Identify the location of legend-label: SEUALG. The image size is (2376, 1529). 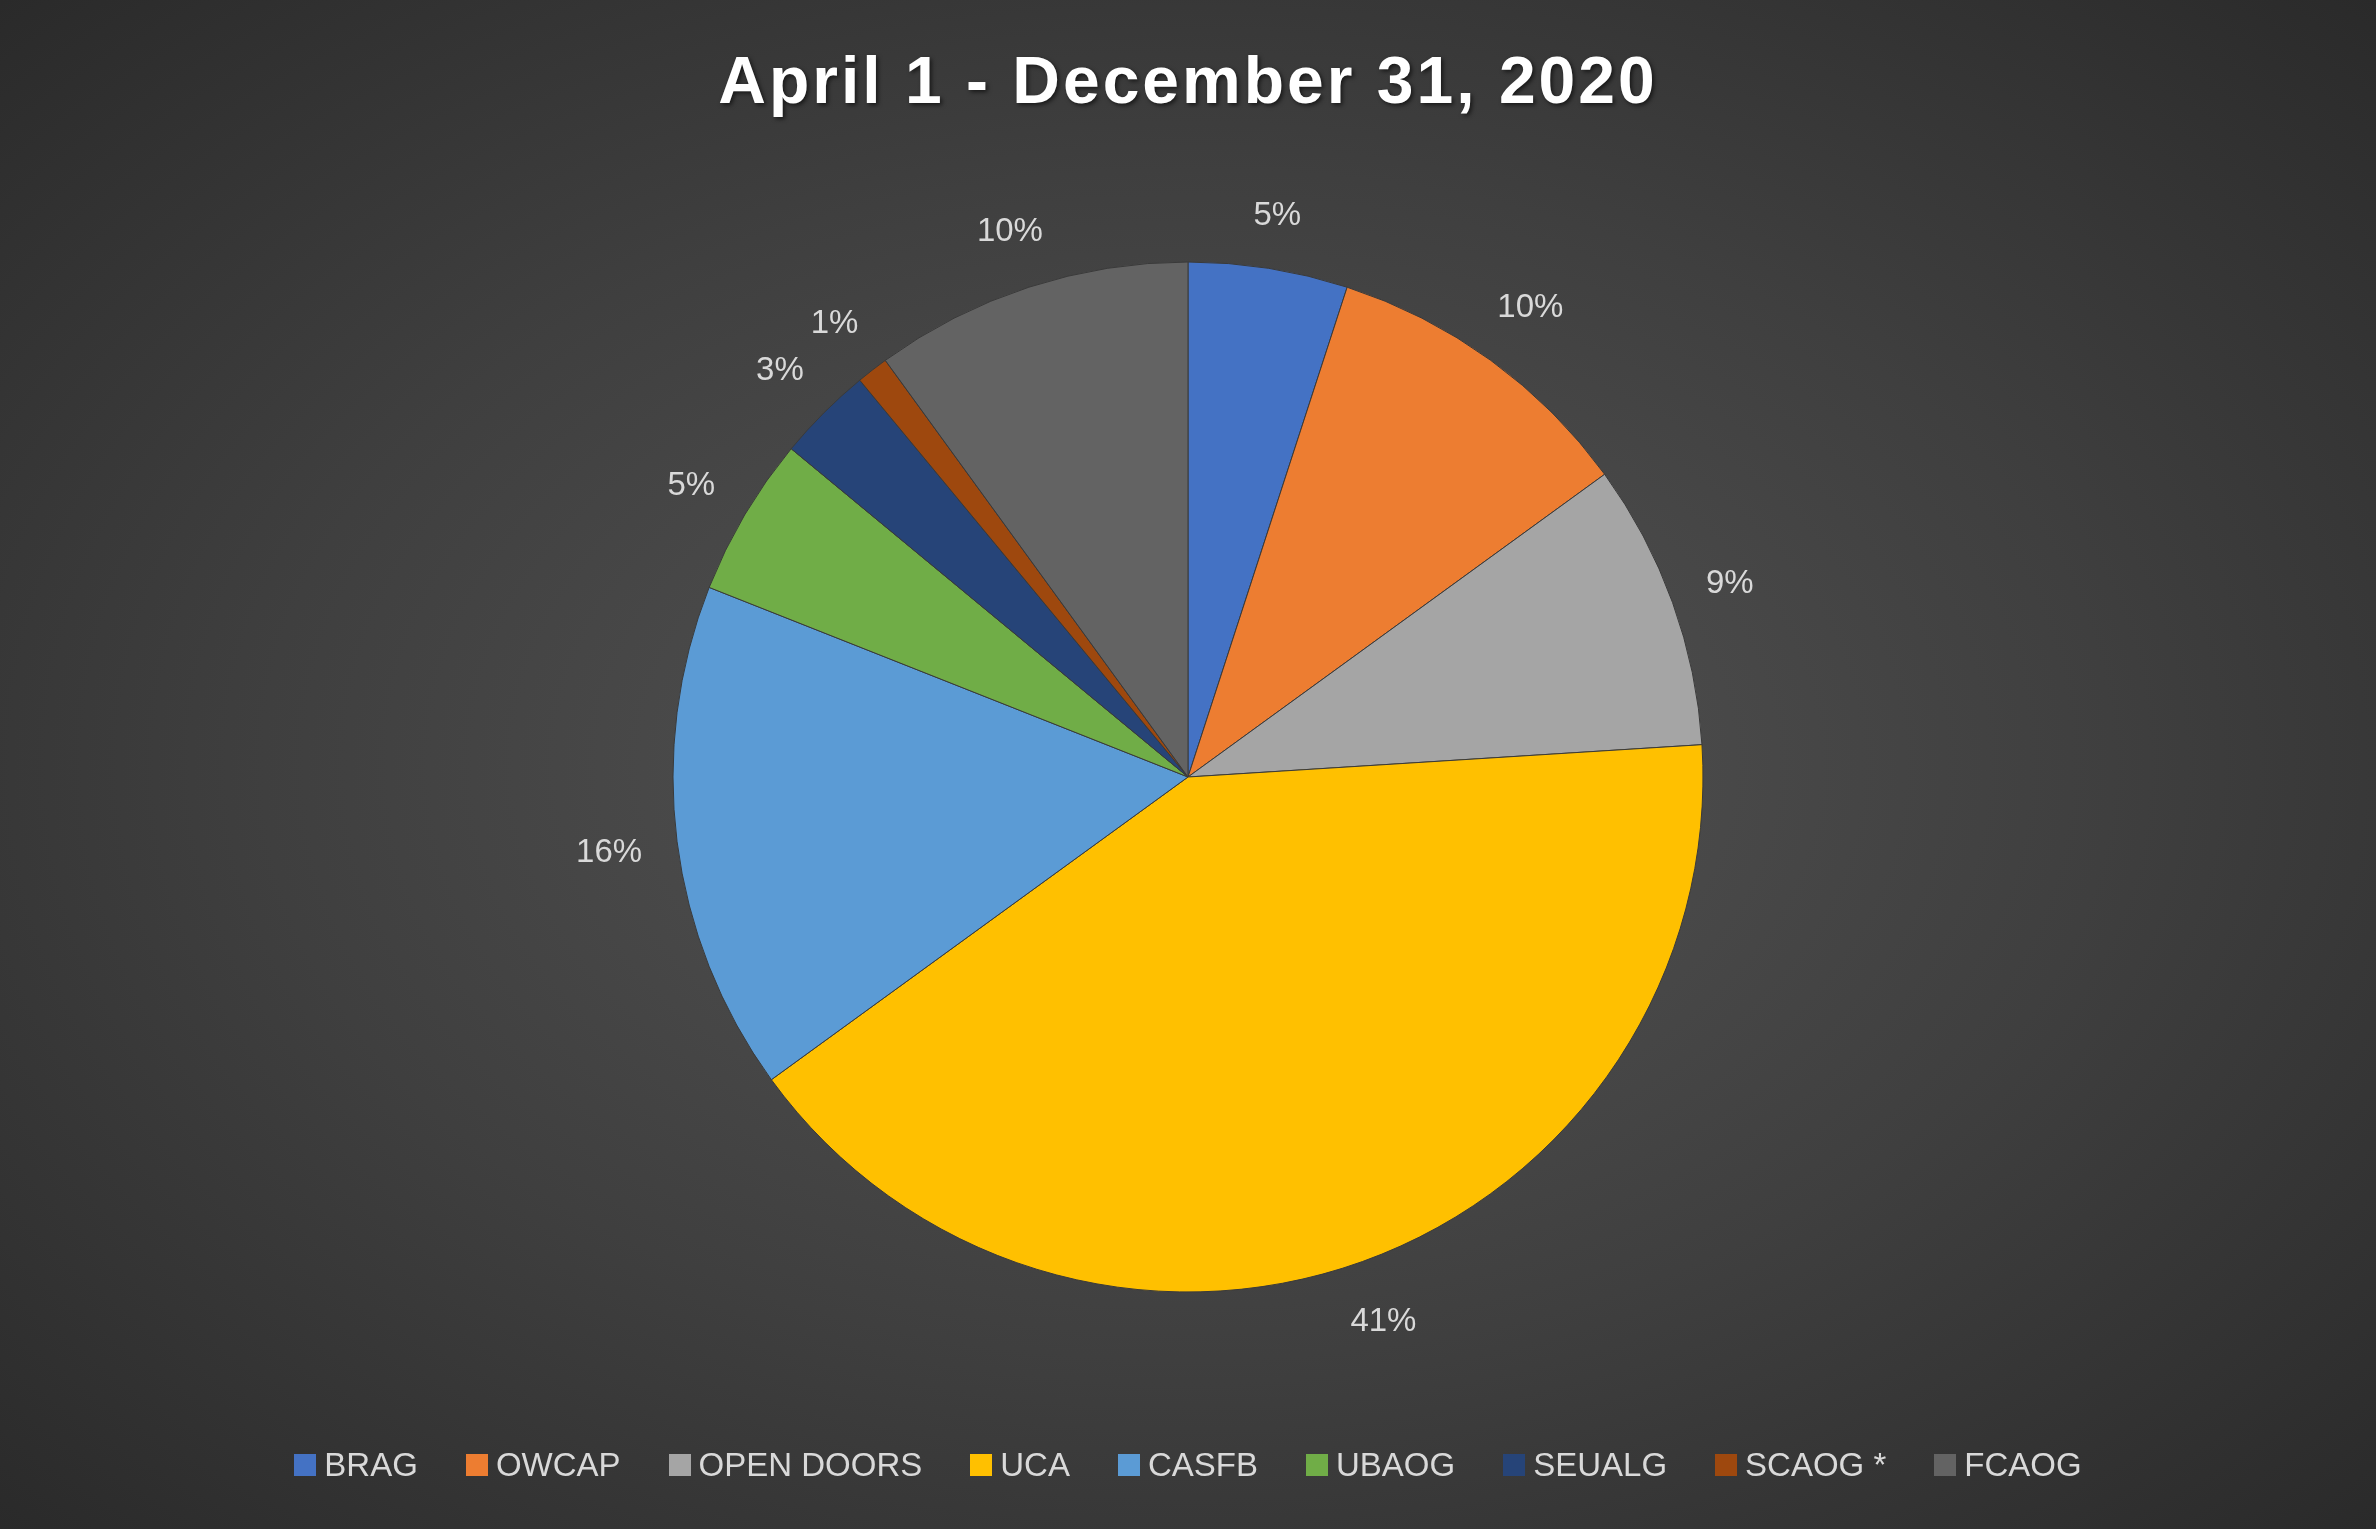
(1600, 1465).